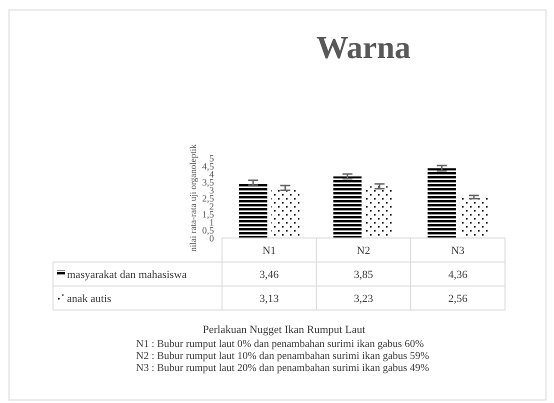  What do you see at coordinates (284, 330) in the screenshot?
I see `text: Perlakuan Nugget Ikan Rumput Laut` at bounding box center [284, 330].